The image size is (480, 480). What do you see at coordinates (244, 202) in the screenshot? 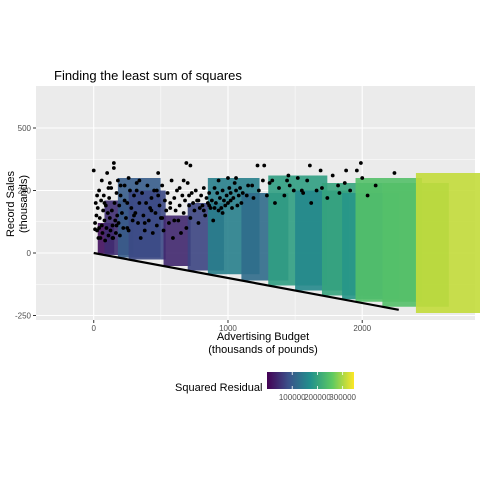
I see `data-points` at bounding box center [244, 202].